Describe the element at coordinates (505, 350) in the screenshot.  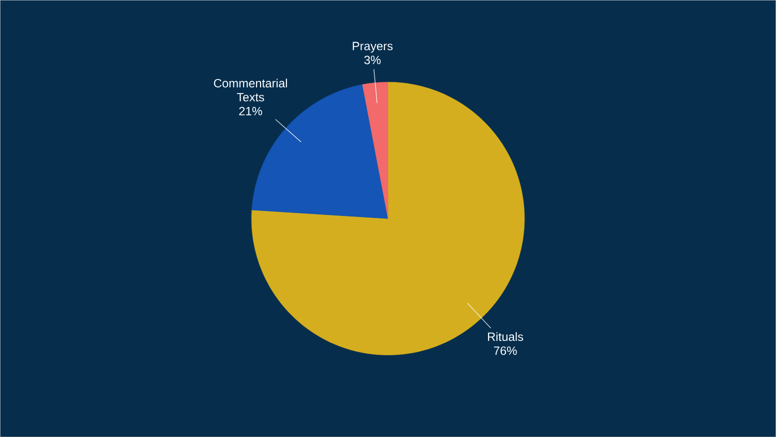
I see `data-label: 76%` at that location.